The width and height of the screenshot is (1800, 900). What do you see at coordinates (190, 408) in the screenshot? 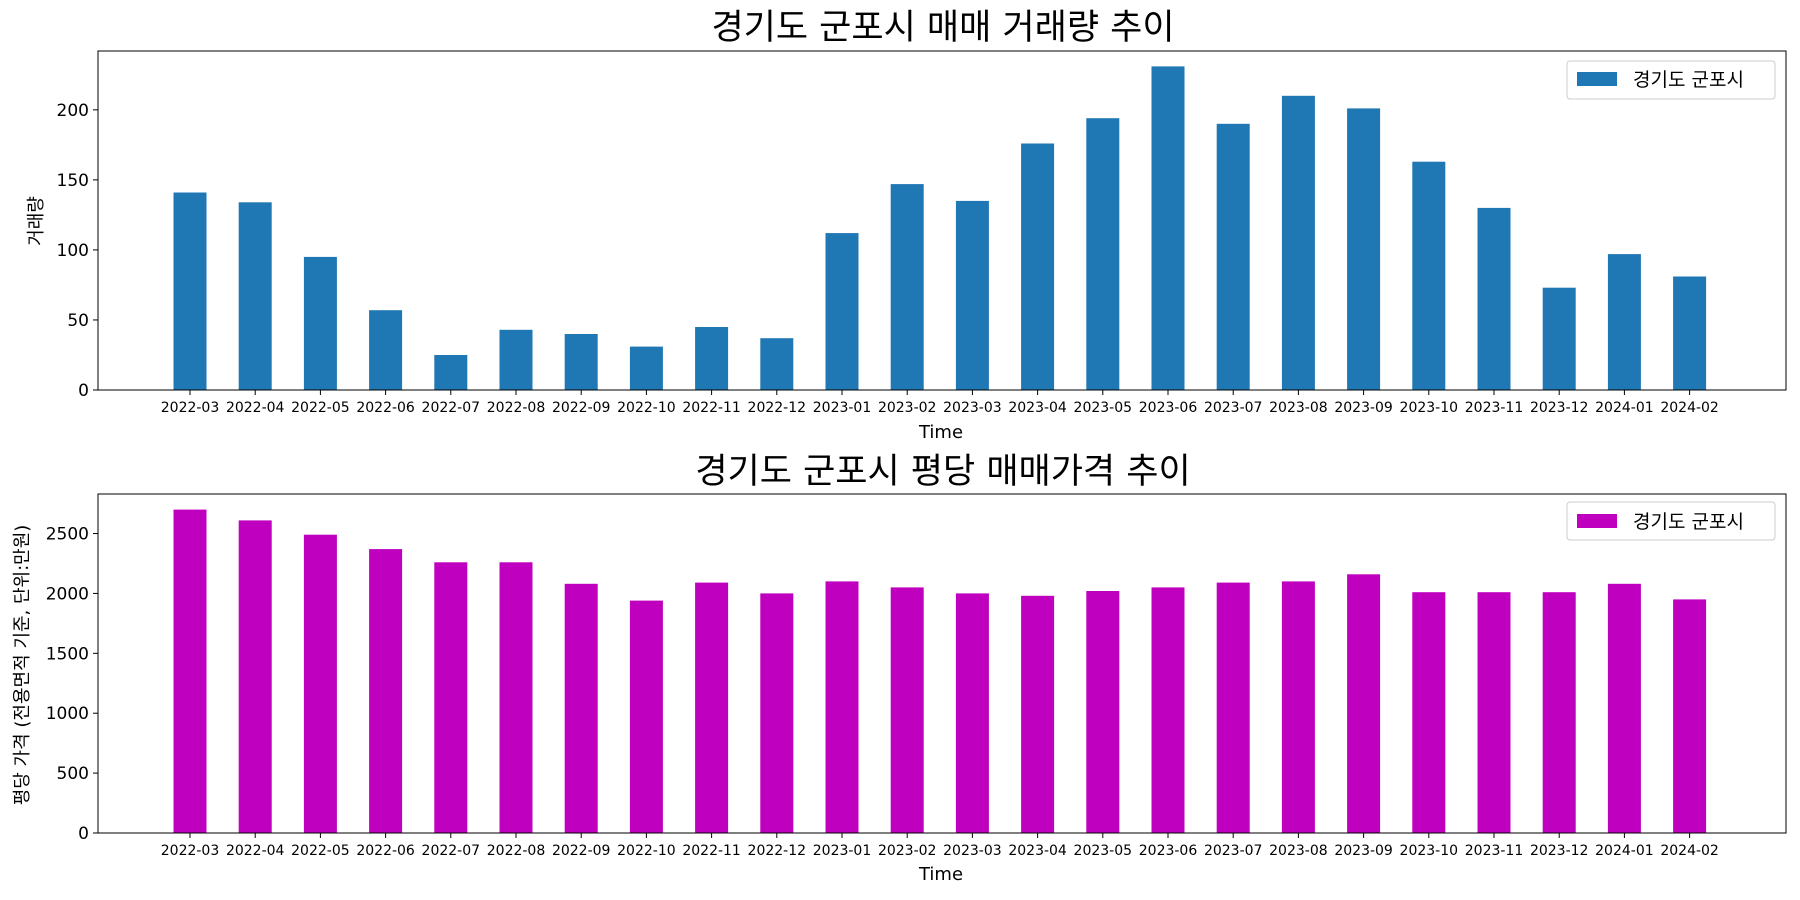
I see `volume-x-tick-label: 2022-03` at bounding box center [190, 408].